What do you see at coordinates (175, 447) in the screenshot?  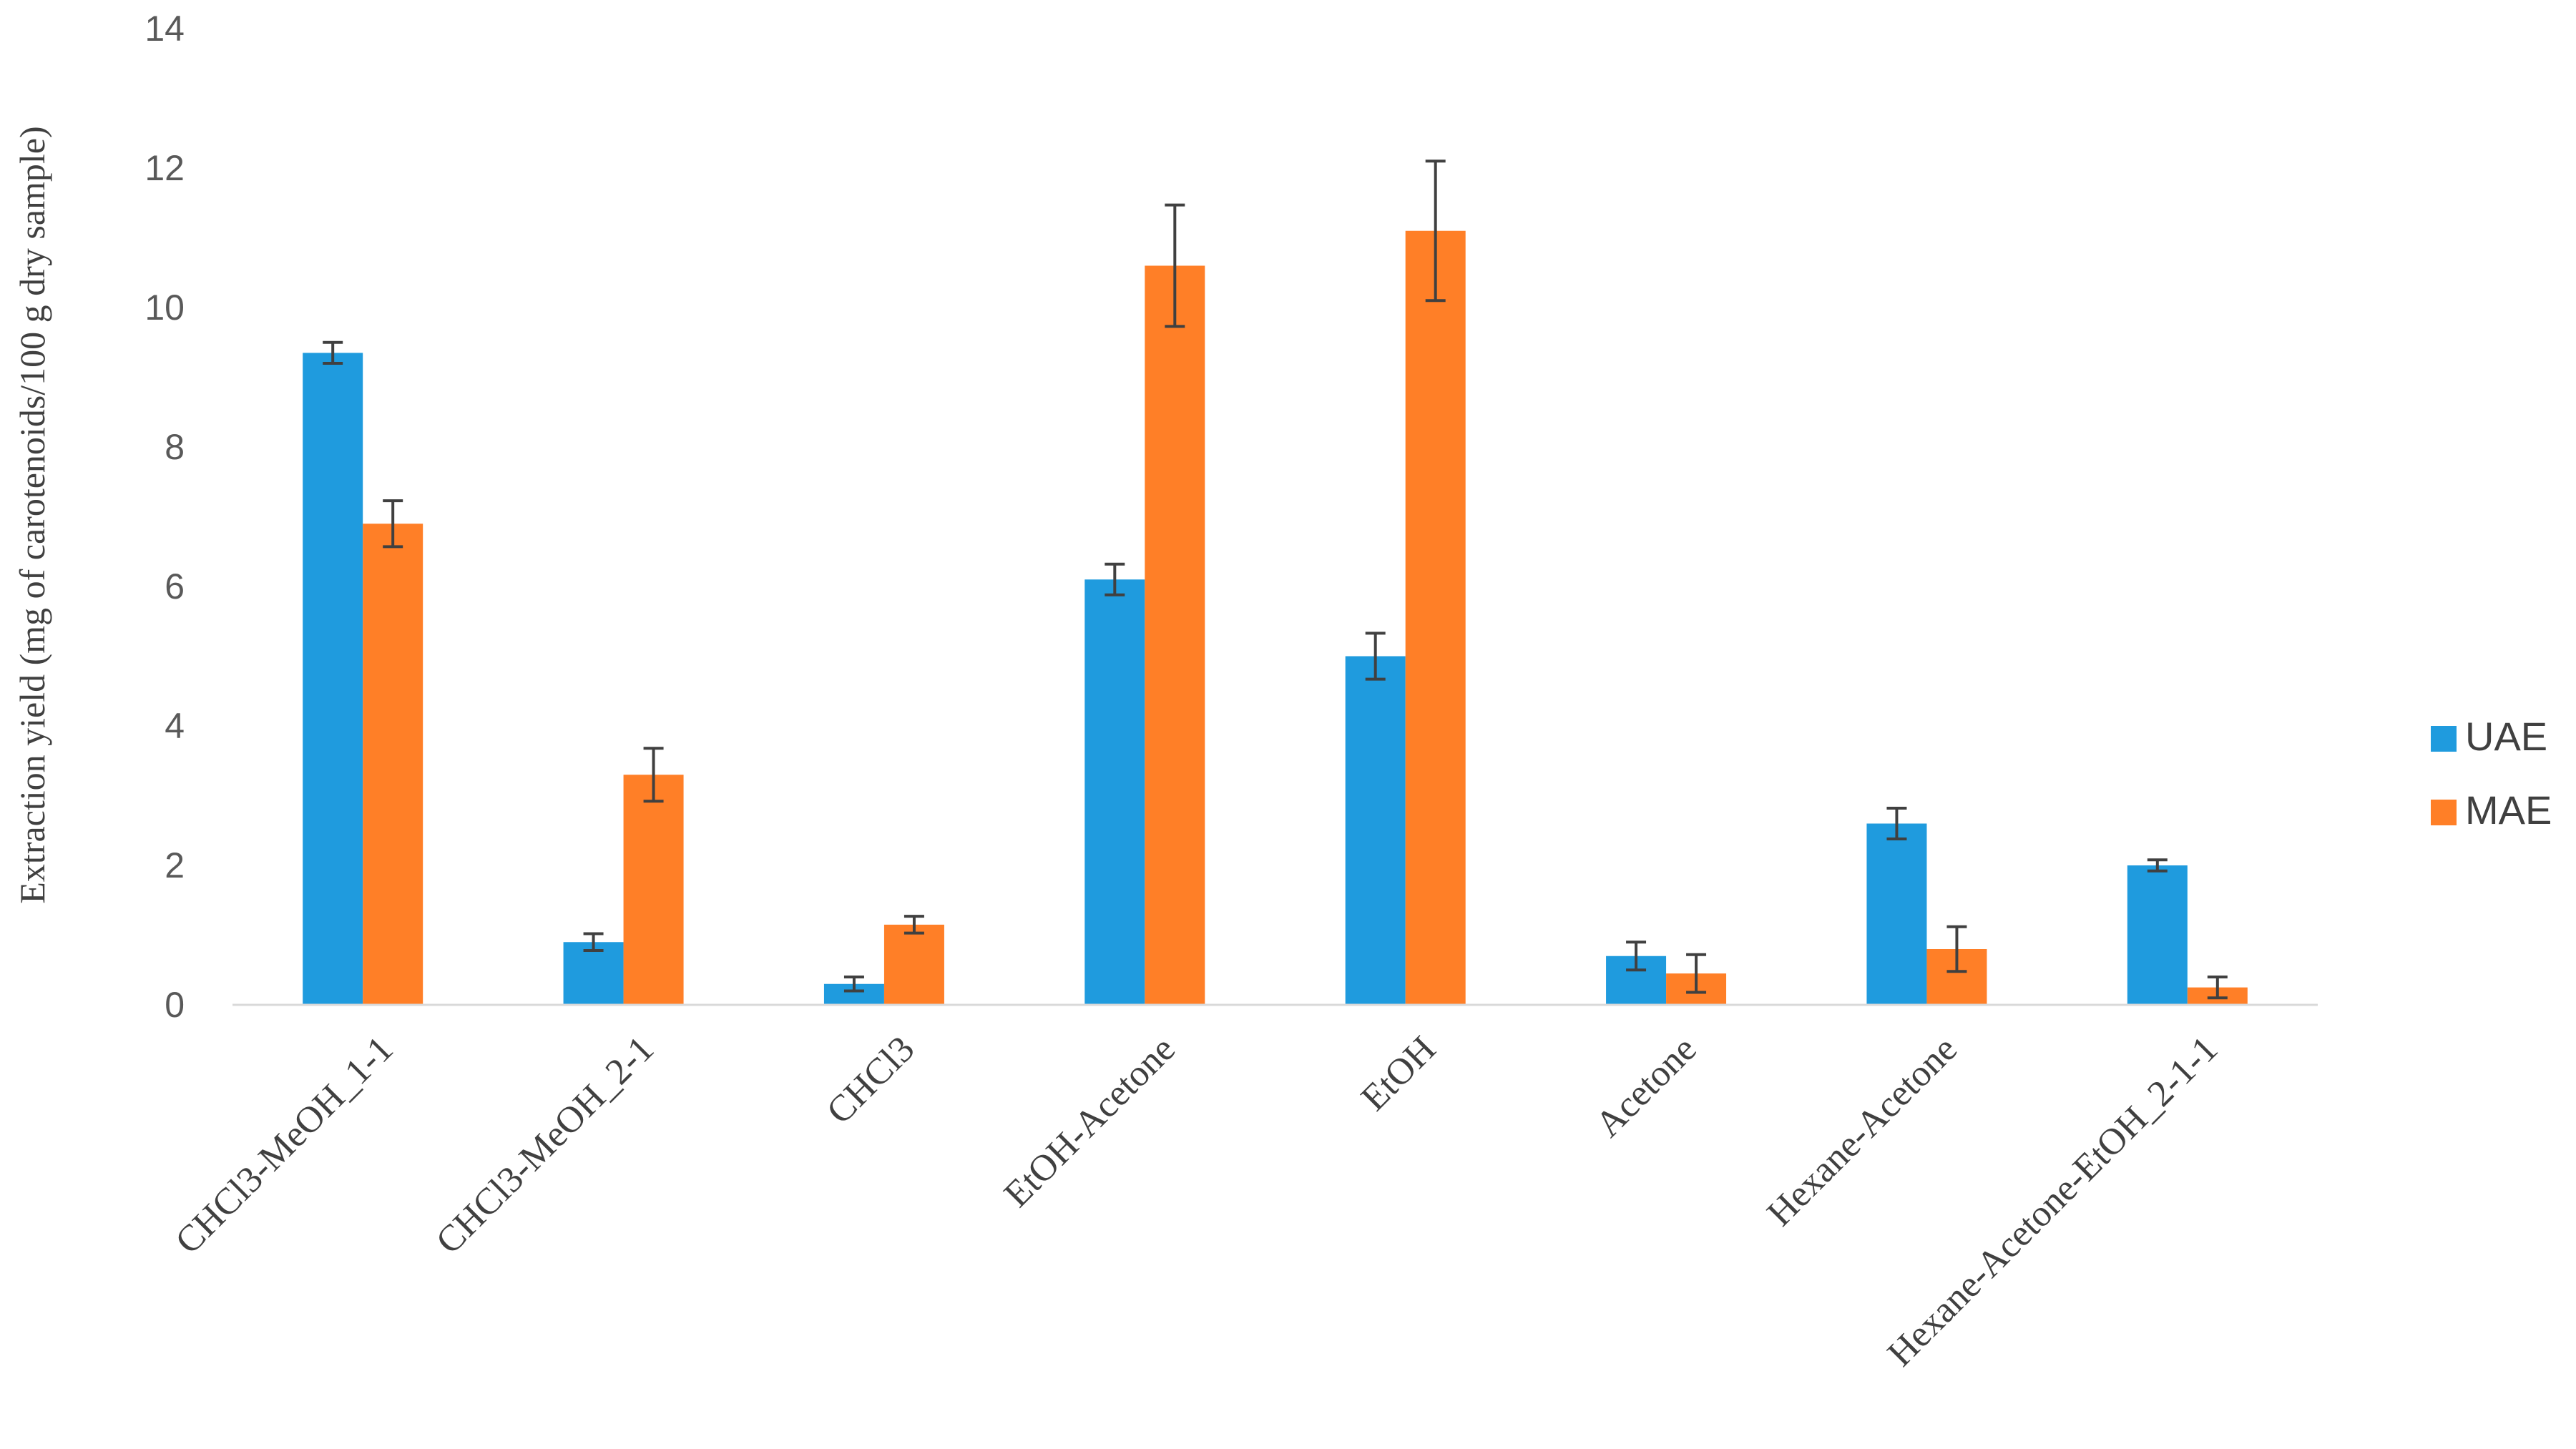 I see `y-tick-label: 8` at bounding box center [175, 447].